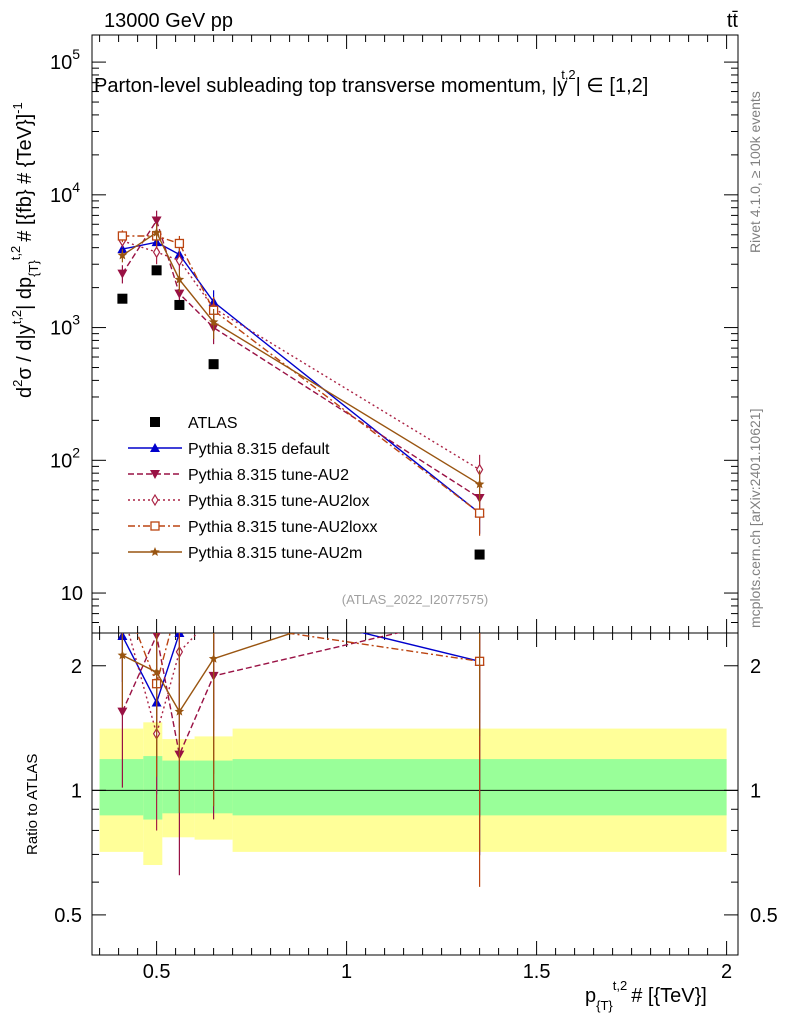 This screenshot has height=1024, width=786. I want to click on legend-entry-3: Pythia 8.315 tune-AU2loxx, so click(252, 527).